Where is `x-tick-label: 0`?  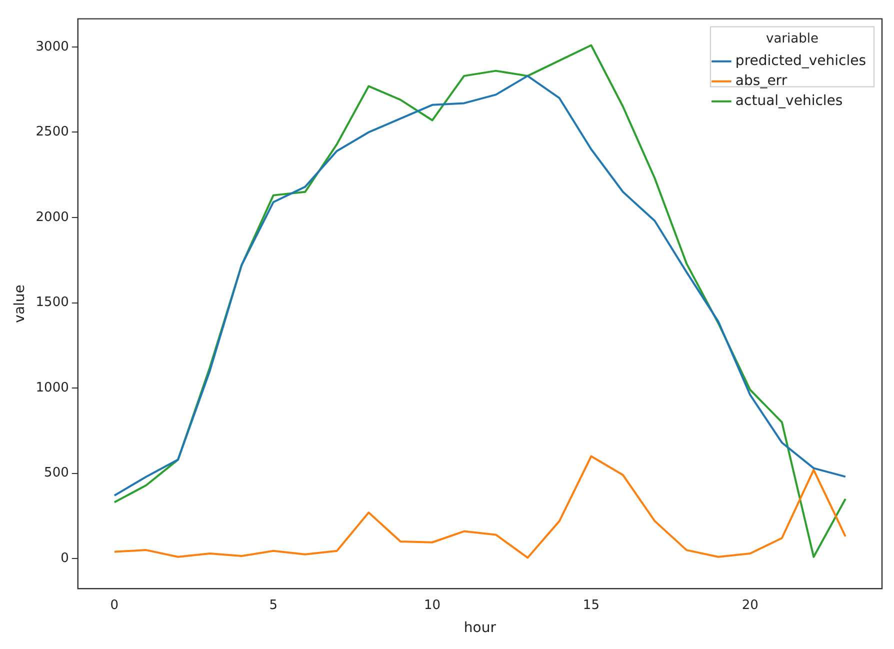 x-tick-label: 0 is located at coordinates (114, 605).